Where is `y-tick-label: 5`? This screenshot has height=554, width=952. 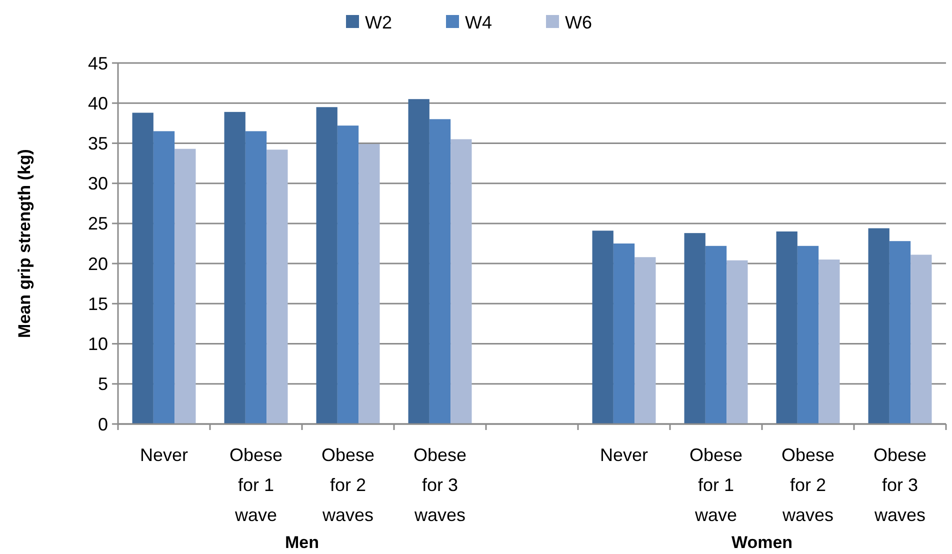
y-tick-label: 5 is located at coordinates (103, 384).